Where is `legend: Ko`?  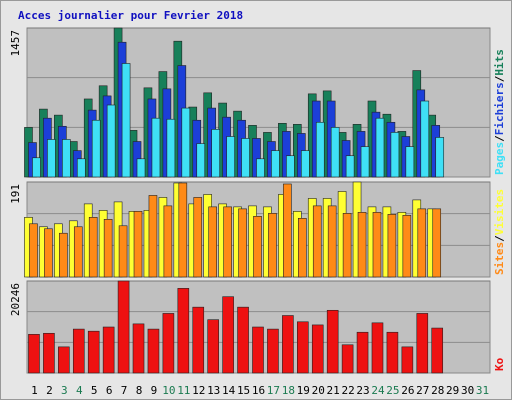
legend: Ko is located at coordinates (499, 364).